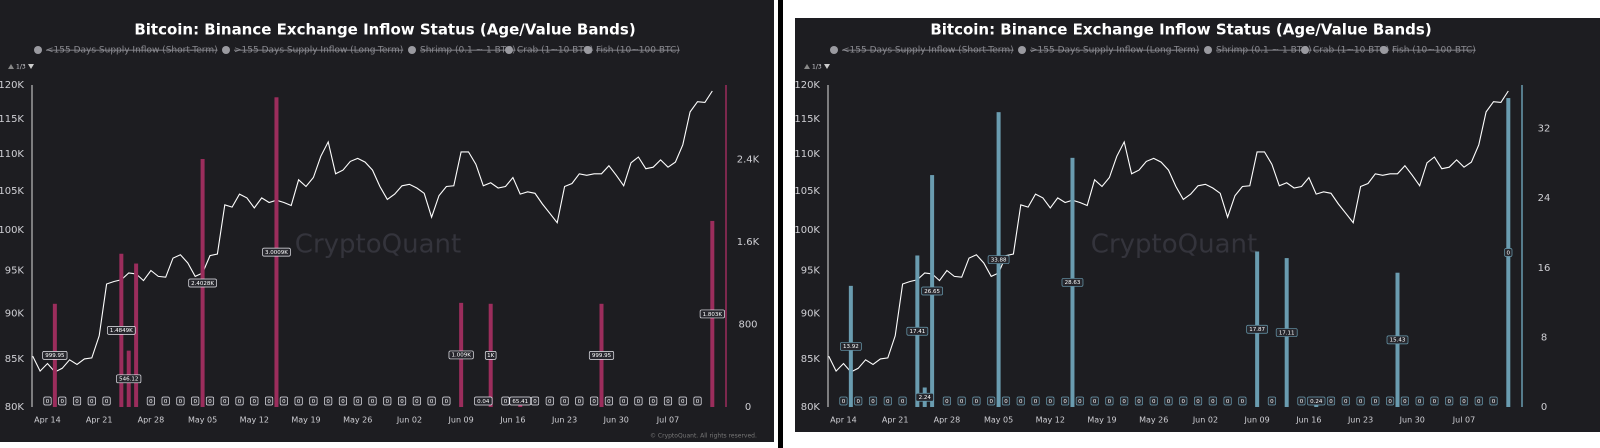  What do you see at coordinates (947, 420) in the screenshot?
I see `x-tick-label: Apr 28` at bounding box center [947, 420].